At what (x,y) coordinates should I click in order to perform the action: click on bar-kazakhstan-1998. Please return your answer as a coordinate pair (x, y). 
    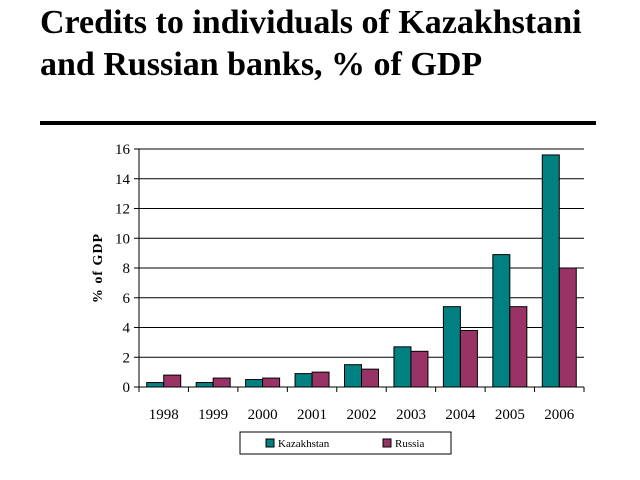
    Looking at the image, I should click on (155, 385).